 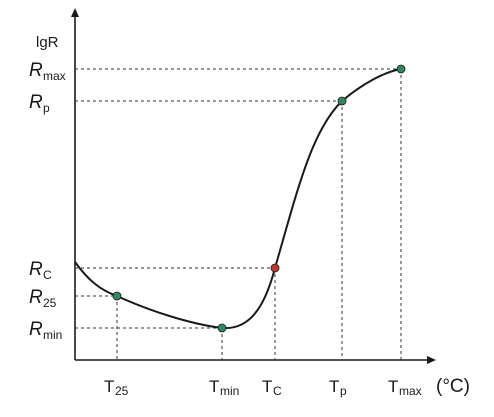 I want to click on x-tick-label-sub: min, so click(x=229, y=391).